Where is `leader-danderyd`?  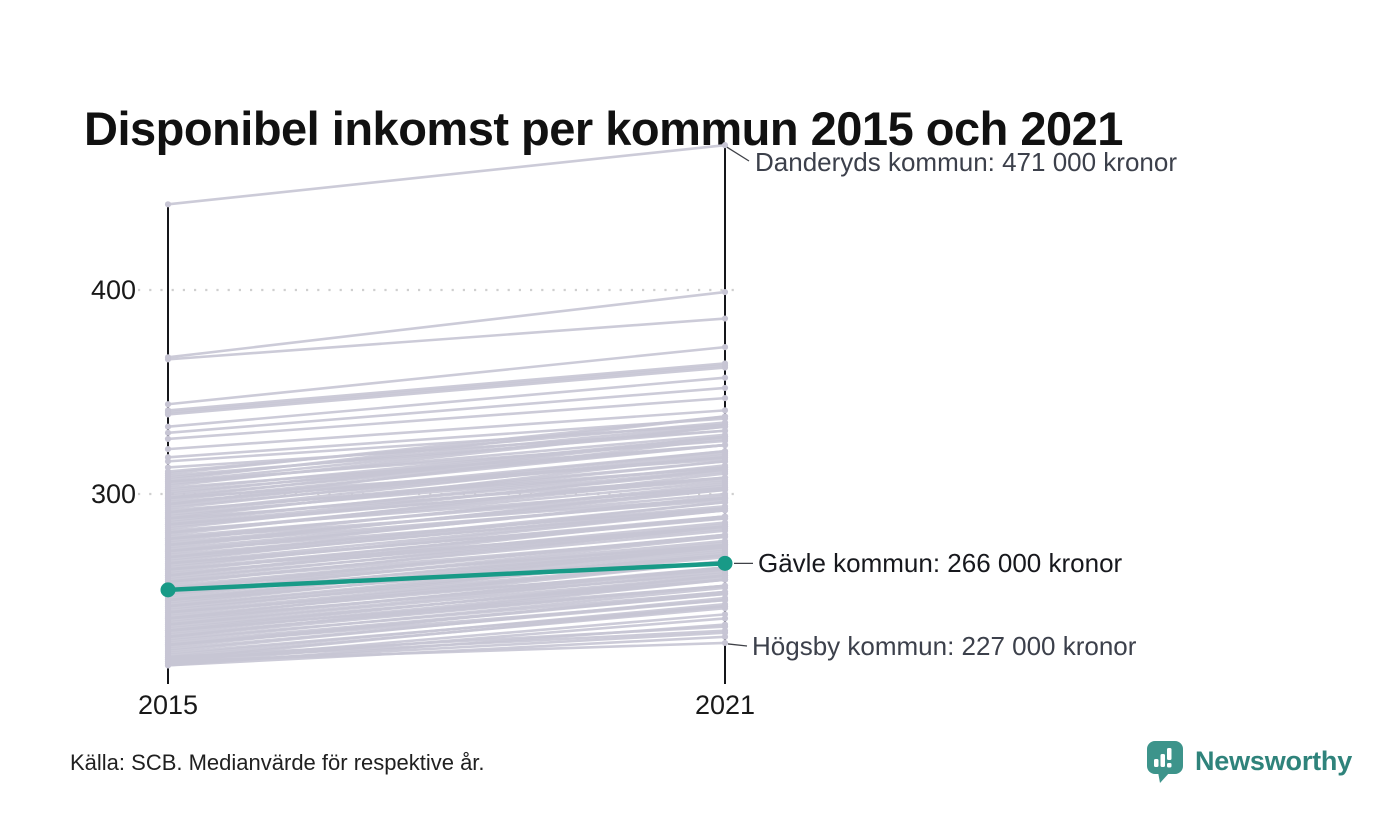
leader-danderyd is located at coordinates (738, 154).